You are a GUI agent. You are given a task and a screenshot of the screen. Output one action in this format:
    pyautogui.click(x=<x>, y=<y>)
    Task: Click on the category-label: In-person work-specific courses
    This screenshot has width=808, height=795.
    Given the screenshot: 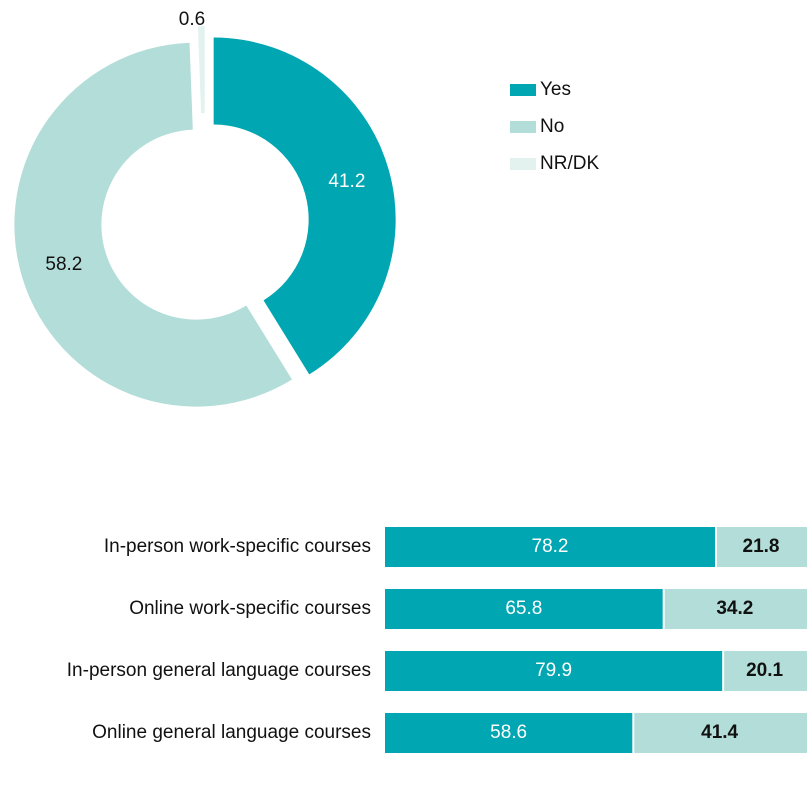 What is the action you would take?
    pyautogui.click(x=237, y=546)
    